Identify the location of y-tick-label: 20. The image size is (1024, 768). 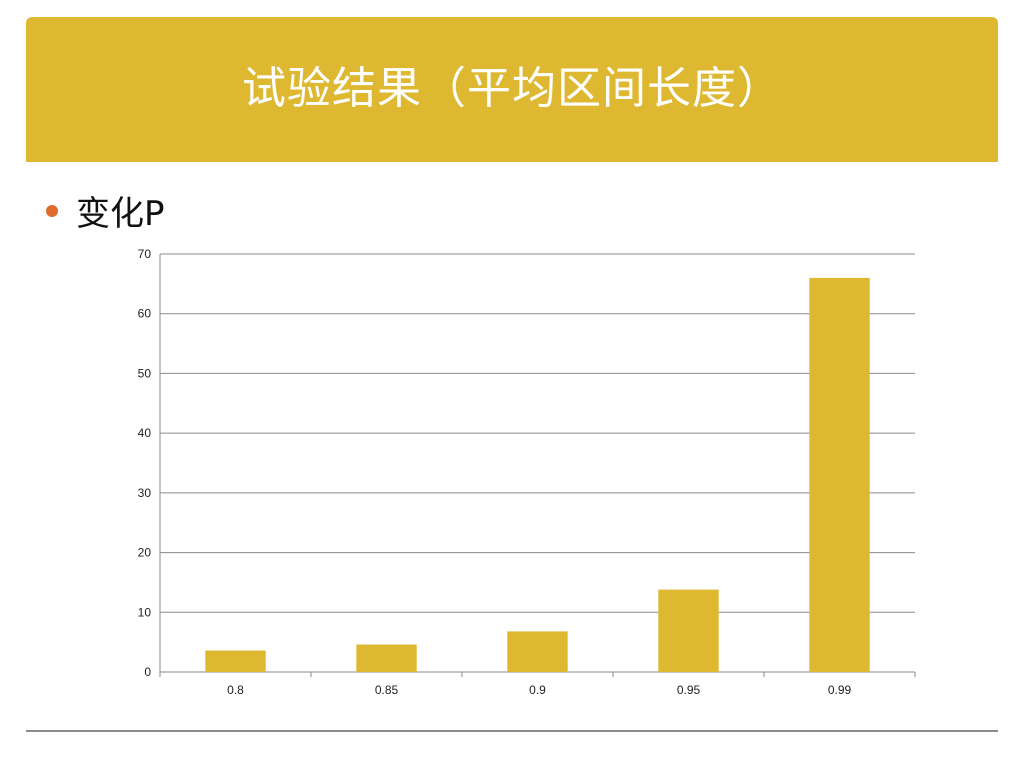
(145, 553).